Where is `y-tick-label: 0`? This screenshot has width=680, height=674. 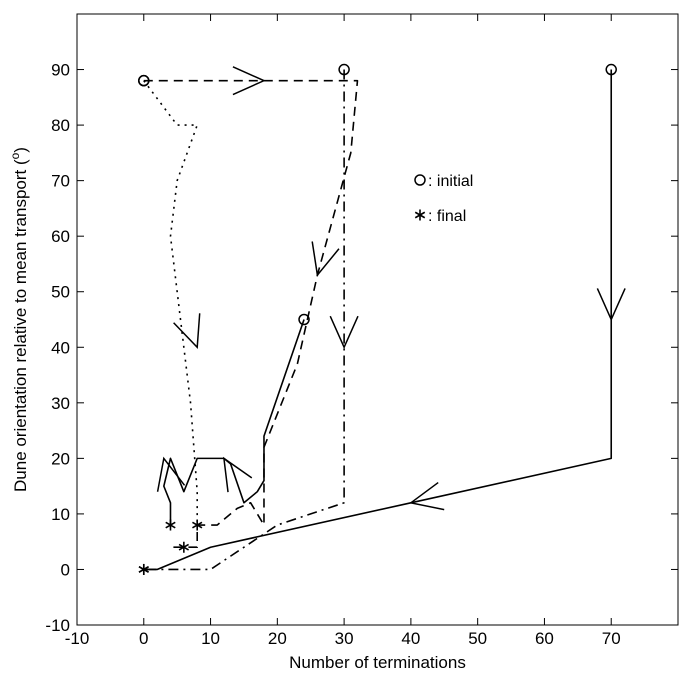
y-tick-label: 0 is located at coordinates (65, 569).